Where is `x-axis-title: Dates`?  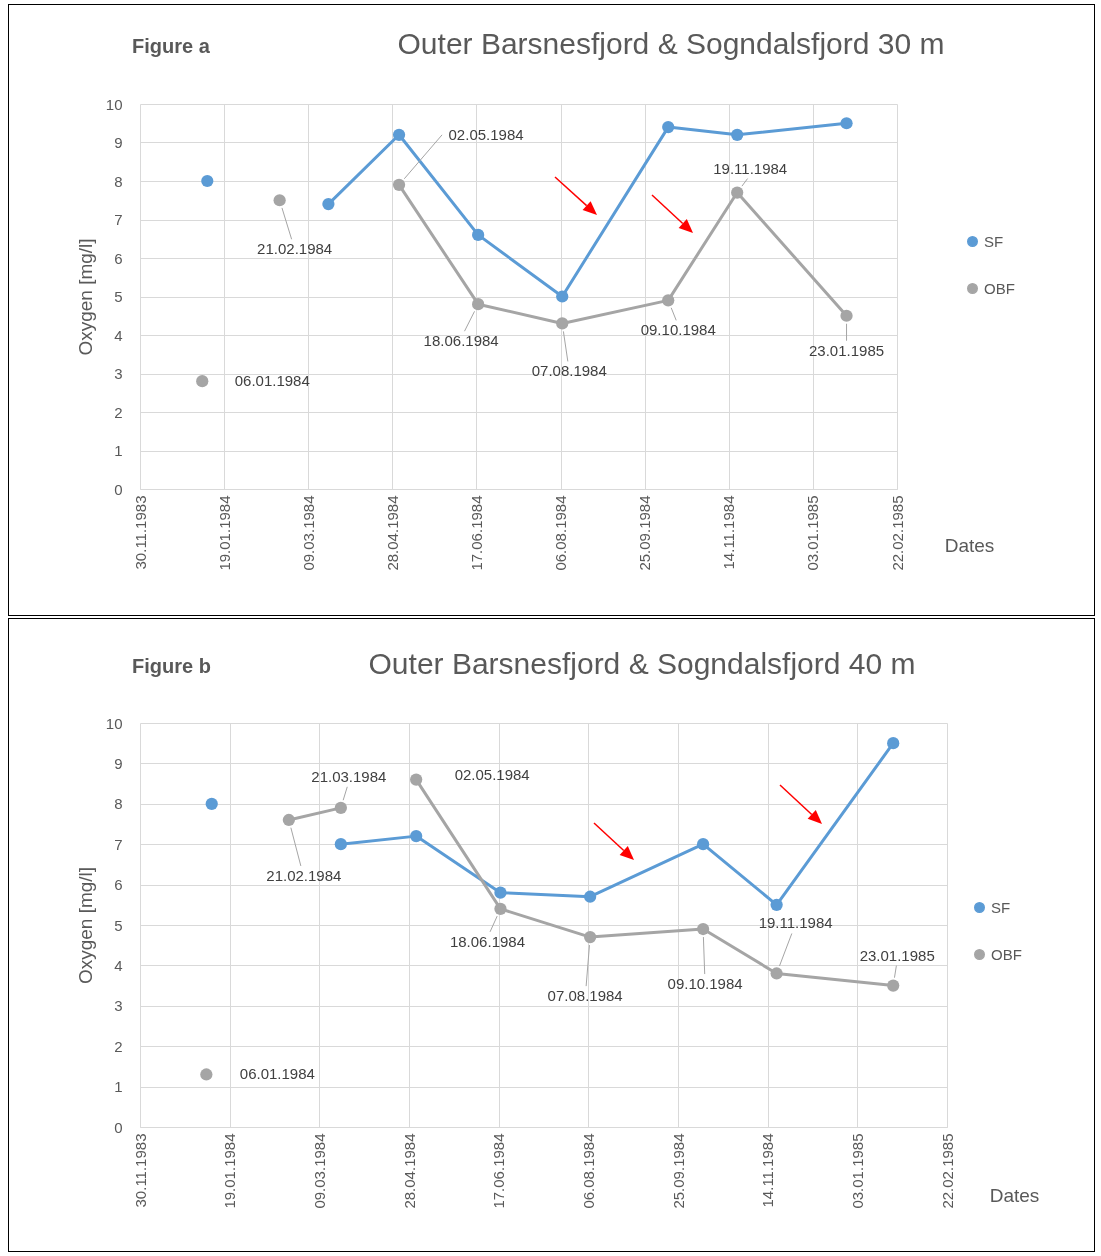
x-axis-title: Dates is located at coordinates (969, 545).